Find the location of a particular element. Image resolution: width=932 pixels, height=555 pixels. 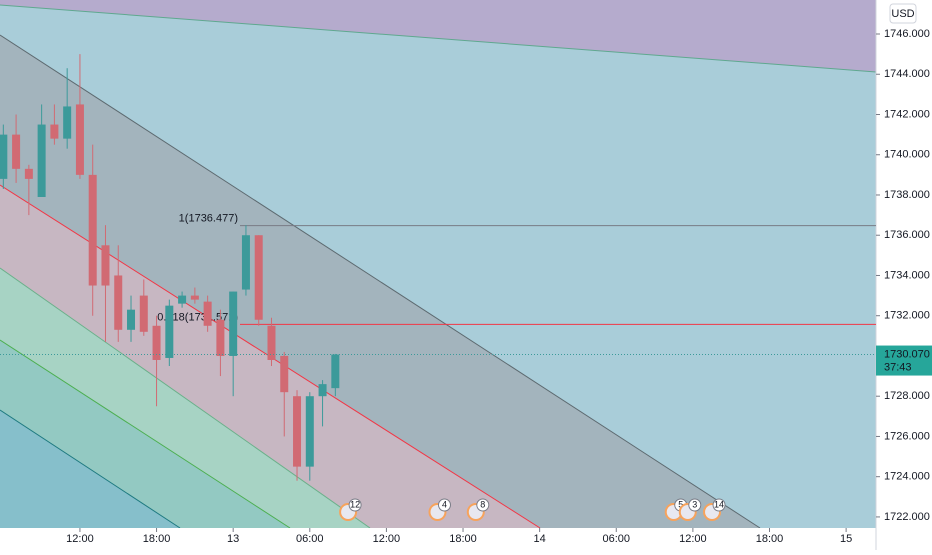

price-axis is located at coordinates (904, 275).